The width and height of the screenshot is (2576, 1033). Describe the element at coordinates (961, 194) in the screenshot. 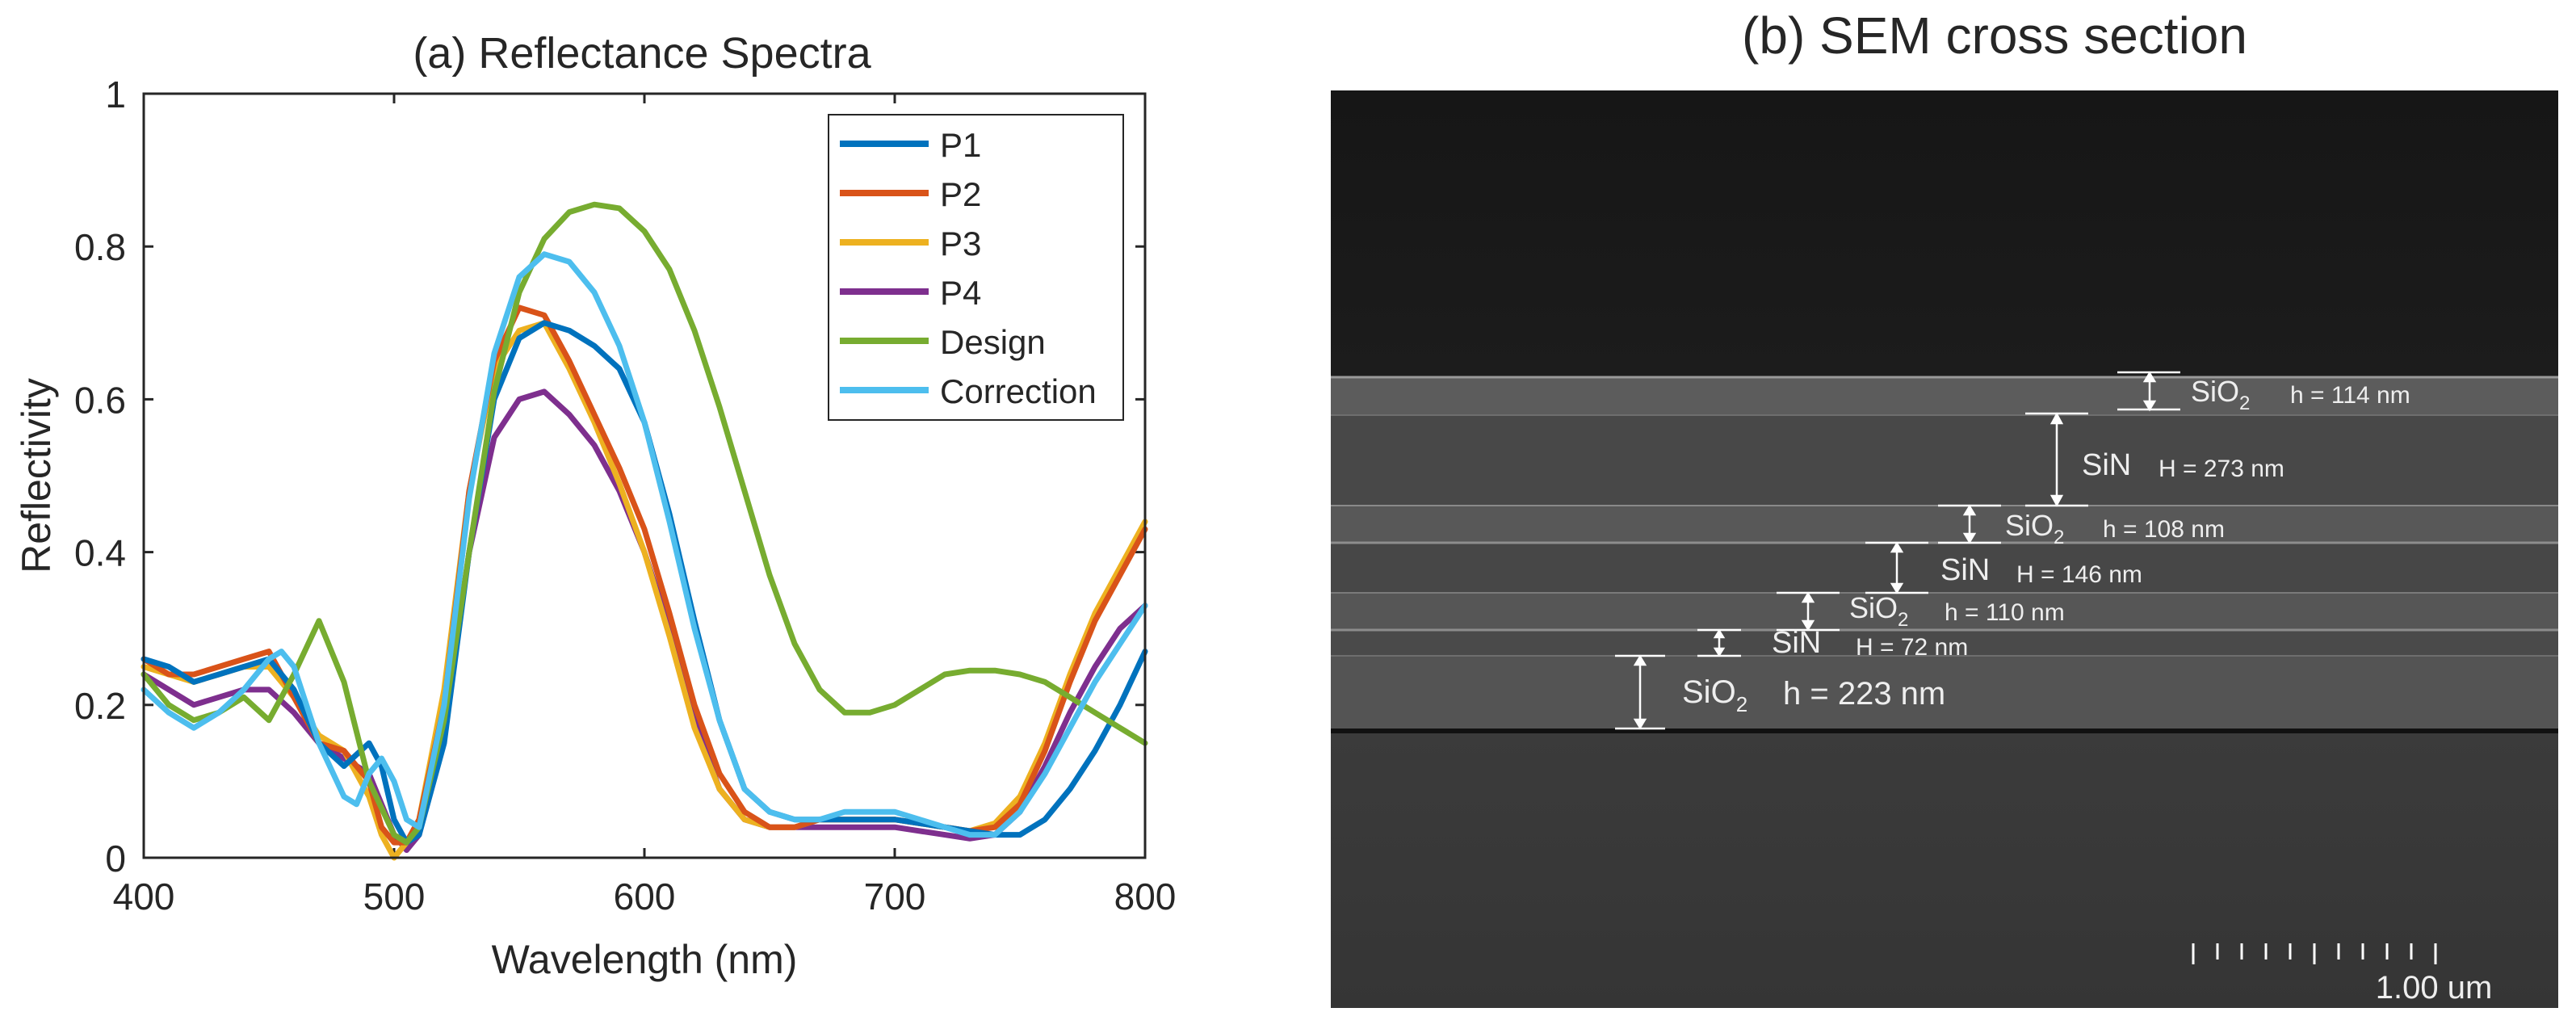

I see `legend-label-p2: P2` at that location.